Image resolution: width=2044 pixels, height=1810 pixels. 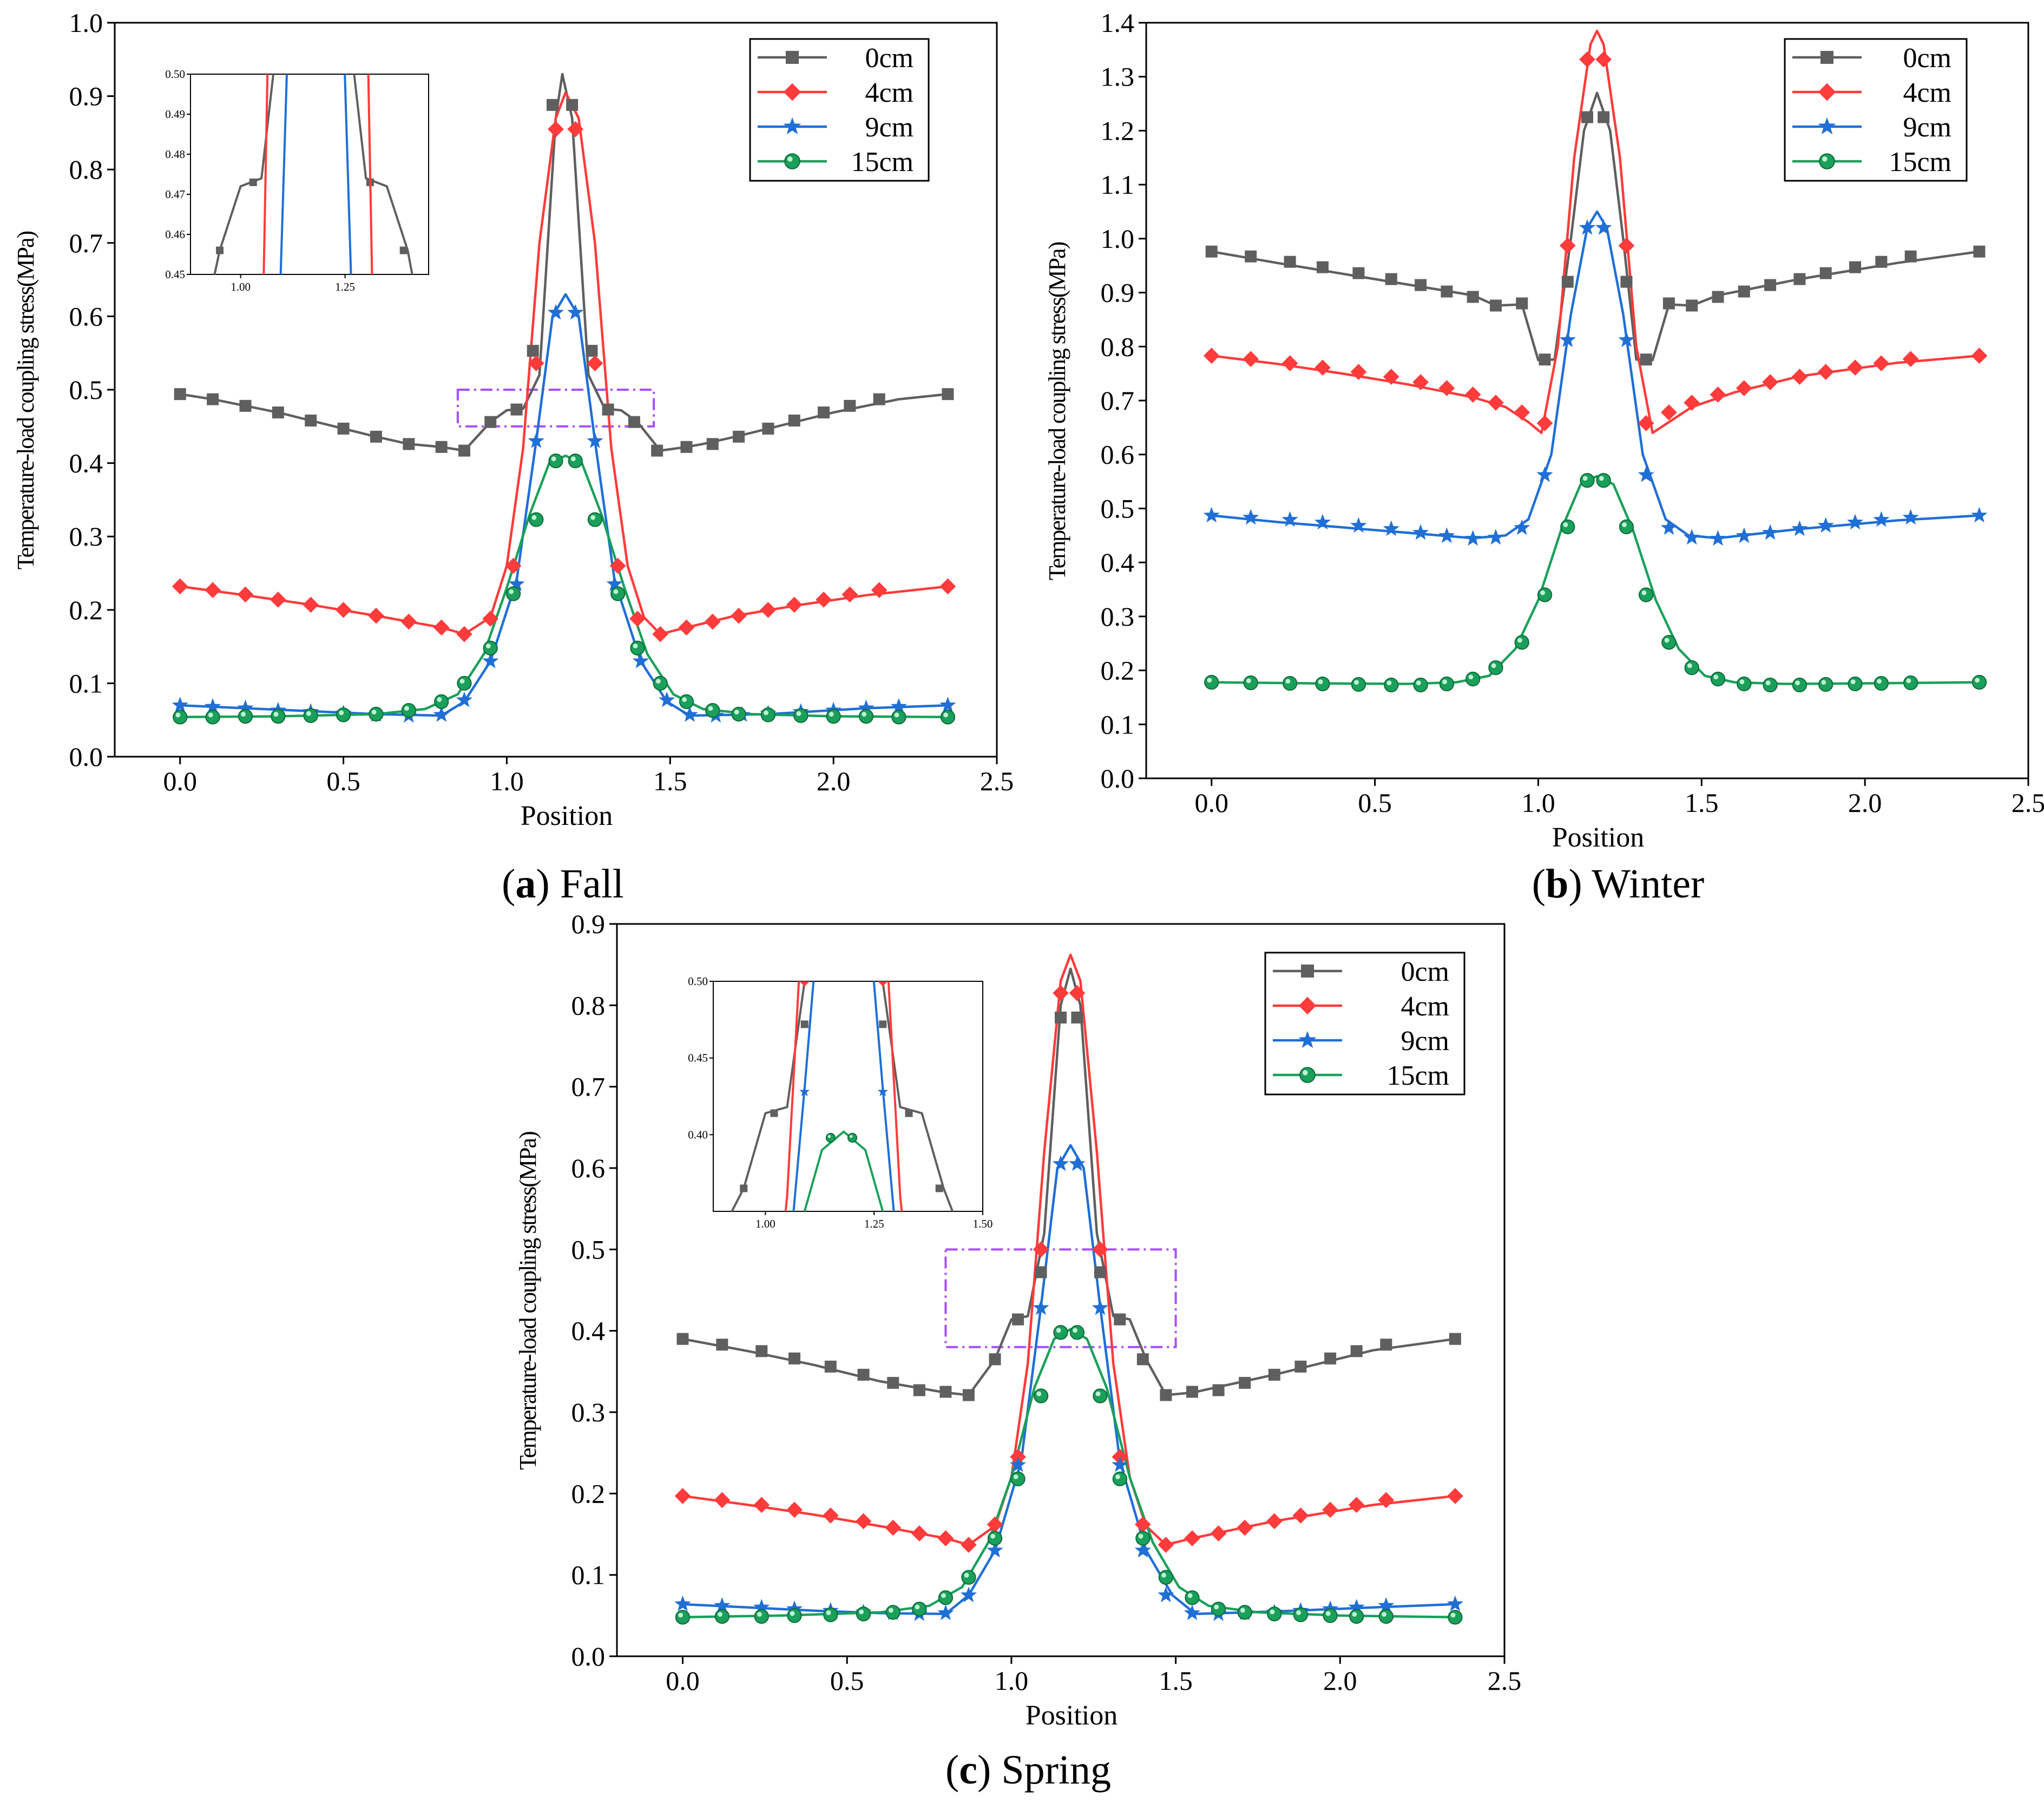 What do you see at coordinates (1865, 803) in the screenshot?
I see `winter-xtick-label: 2.0` at bounding box center [1865, 803].